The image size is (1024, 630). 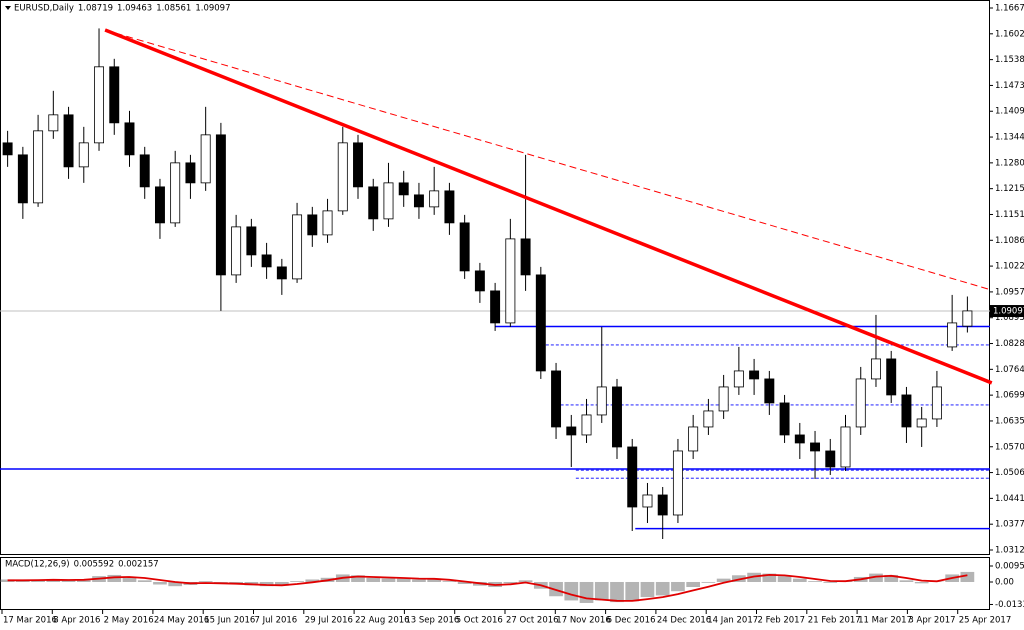 I want to click on x-tick-label: 6 Dec 2016, so click(x=631, y=621).